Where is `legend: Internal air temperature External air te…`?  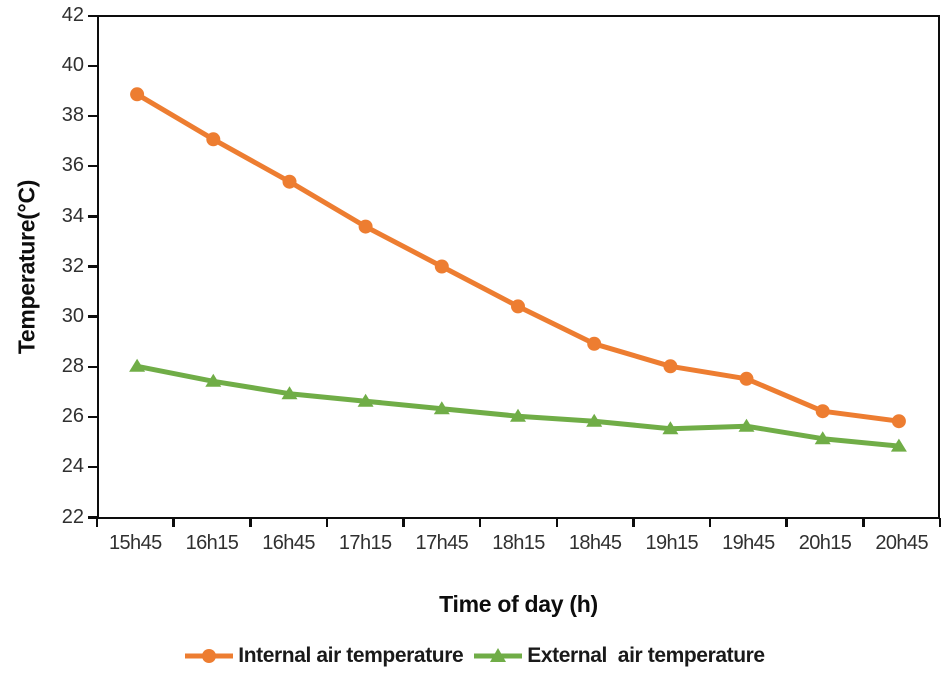
legend: Internal air temperature External air te… is located at coordinates (474, 656).